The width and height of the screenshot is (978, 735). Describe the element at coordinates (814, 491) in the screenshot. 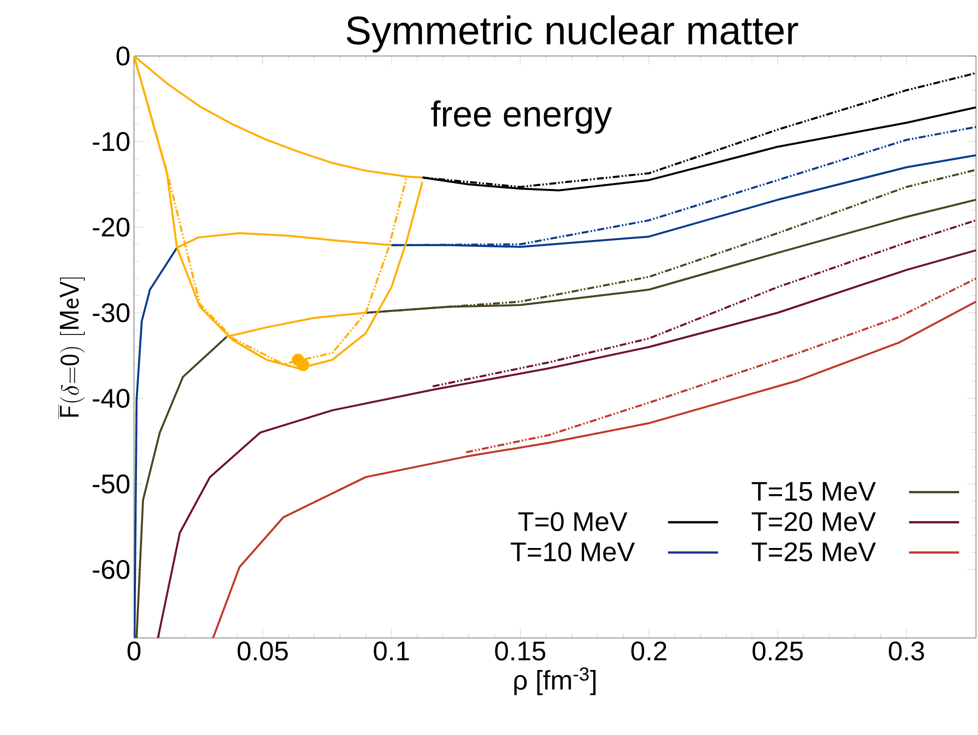

I see `legend-label: T=15 MeV` at that location.